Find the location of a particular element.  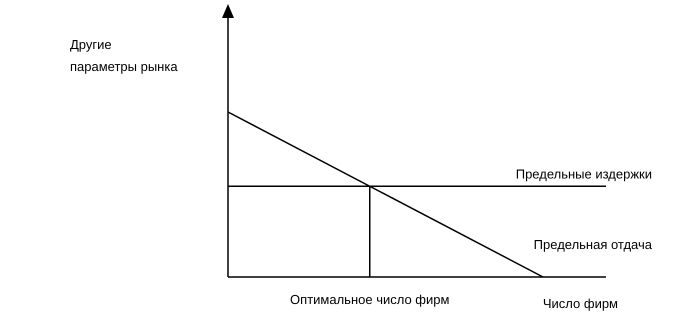

y-axis-title: Другие параметры рынка is located at coordinates (124, 56).